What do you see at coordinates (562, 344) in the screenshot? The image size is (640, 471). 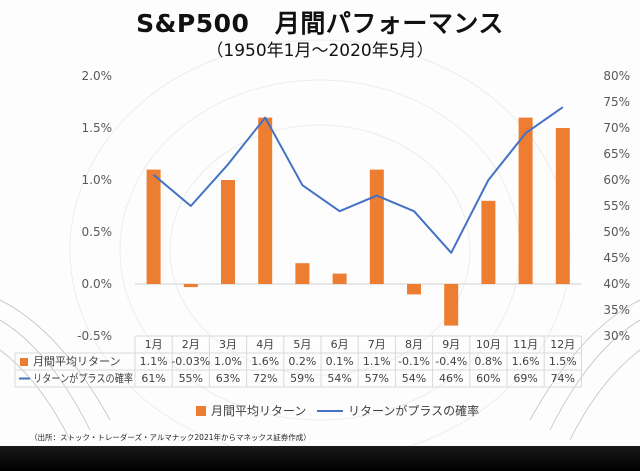 I see `category-label: 12月` at bounding box center [562, 344].